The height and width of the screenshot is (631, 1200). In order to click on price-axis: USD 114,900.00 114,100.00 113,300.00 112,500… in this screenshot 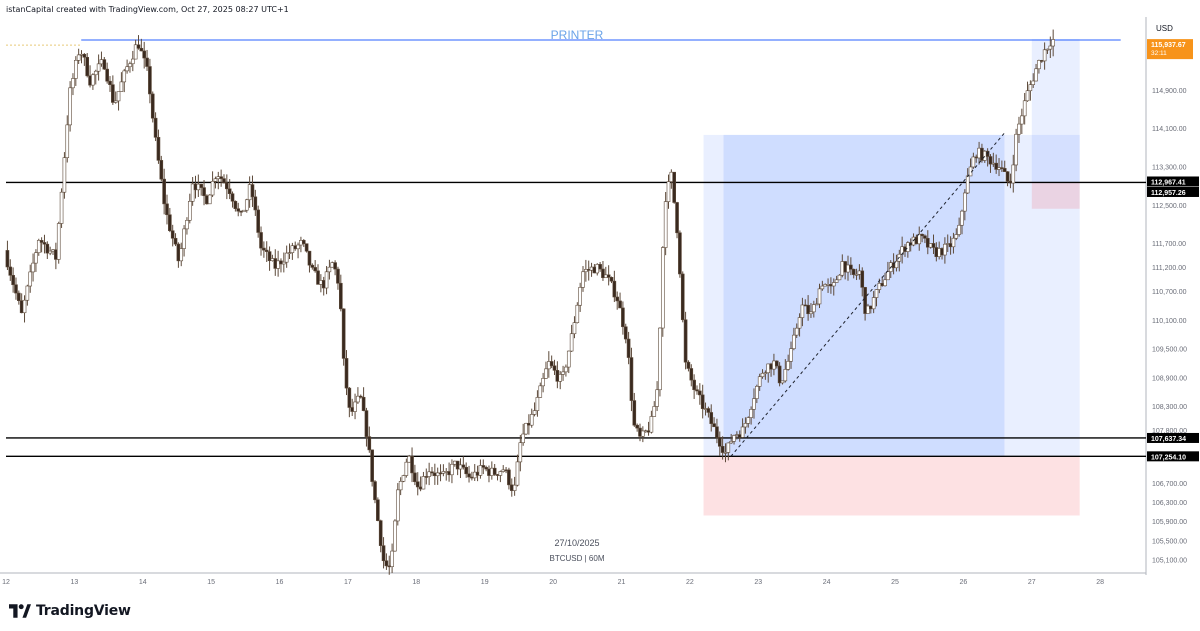, I will do `click(1173, 294)`.